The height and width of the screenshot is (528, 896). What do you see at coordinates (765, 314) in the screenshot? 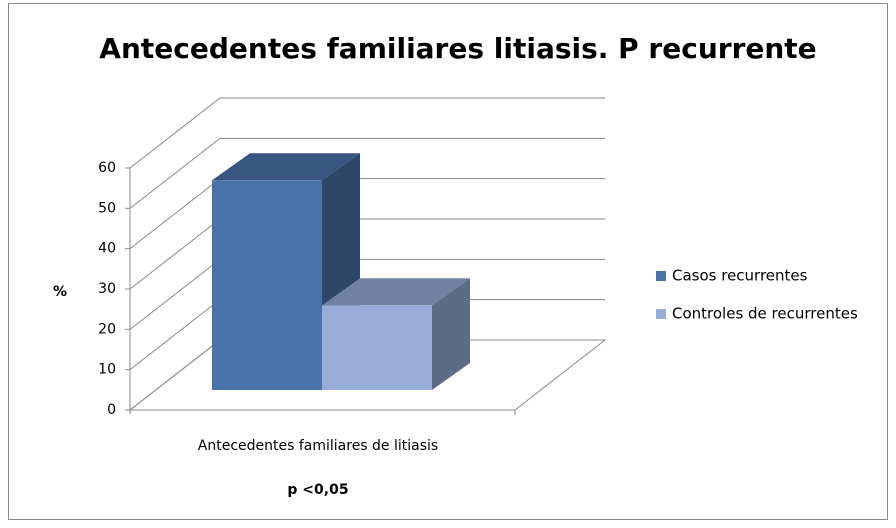
I see `legend-label: Controles de recurrentes` at bounding box center [765, 314].